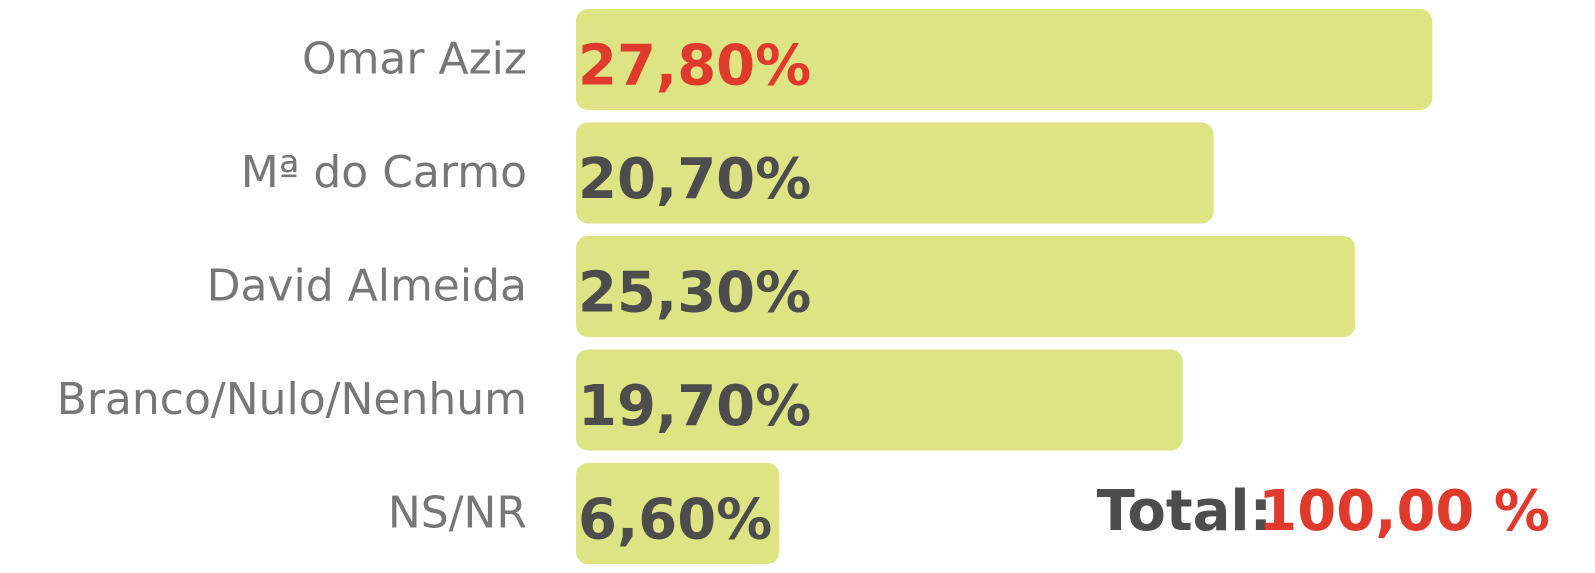 This screenshot has height=573, width=1595. Describe the element at coordinates (694, 293) in the screenshot. I see `value-label: 25,30%` at that location.